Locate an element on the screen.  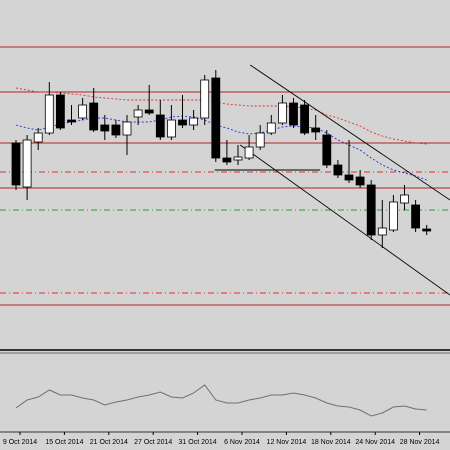
x-tick-label: 15 Oct 2014 is located at coordinates (64, 442).